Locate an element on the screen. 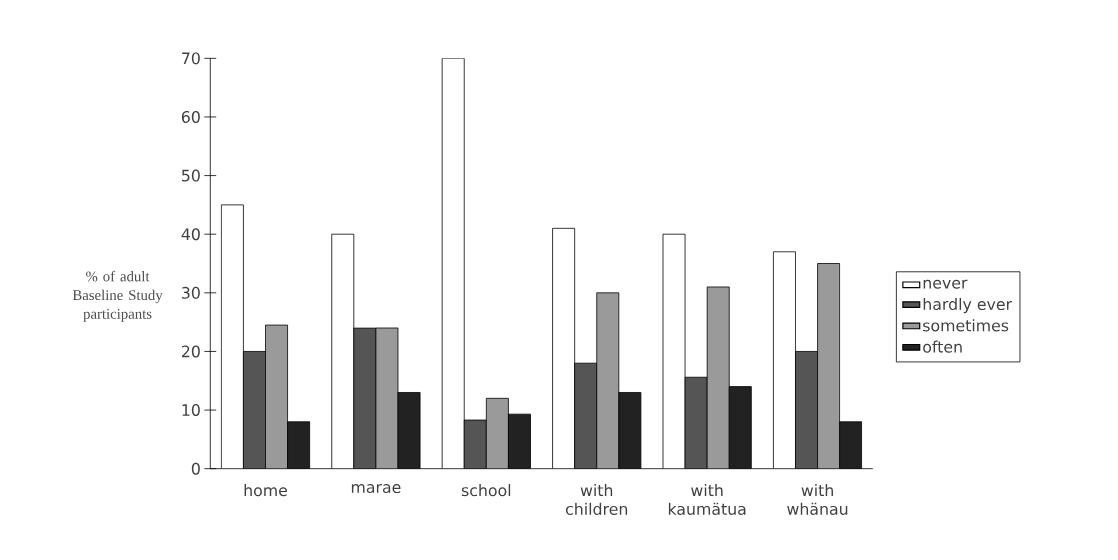  y-tick-label: 50 is located at coordinates (191, 175).